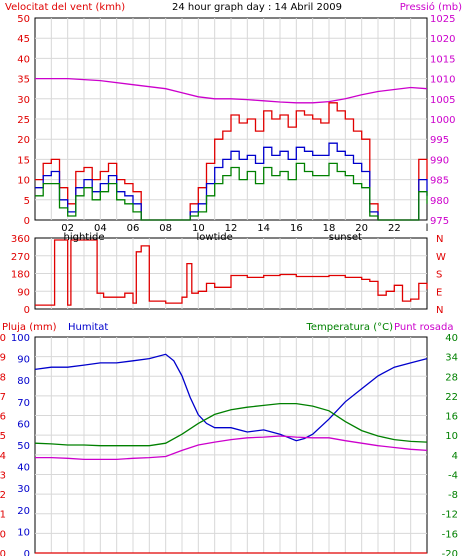 Image resolution: width=465 pixels, height=556 pixels. Describe the element at coordinates (23, 360) in the screenshot. I see `humidity-tick: 90` at that location.